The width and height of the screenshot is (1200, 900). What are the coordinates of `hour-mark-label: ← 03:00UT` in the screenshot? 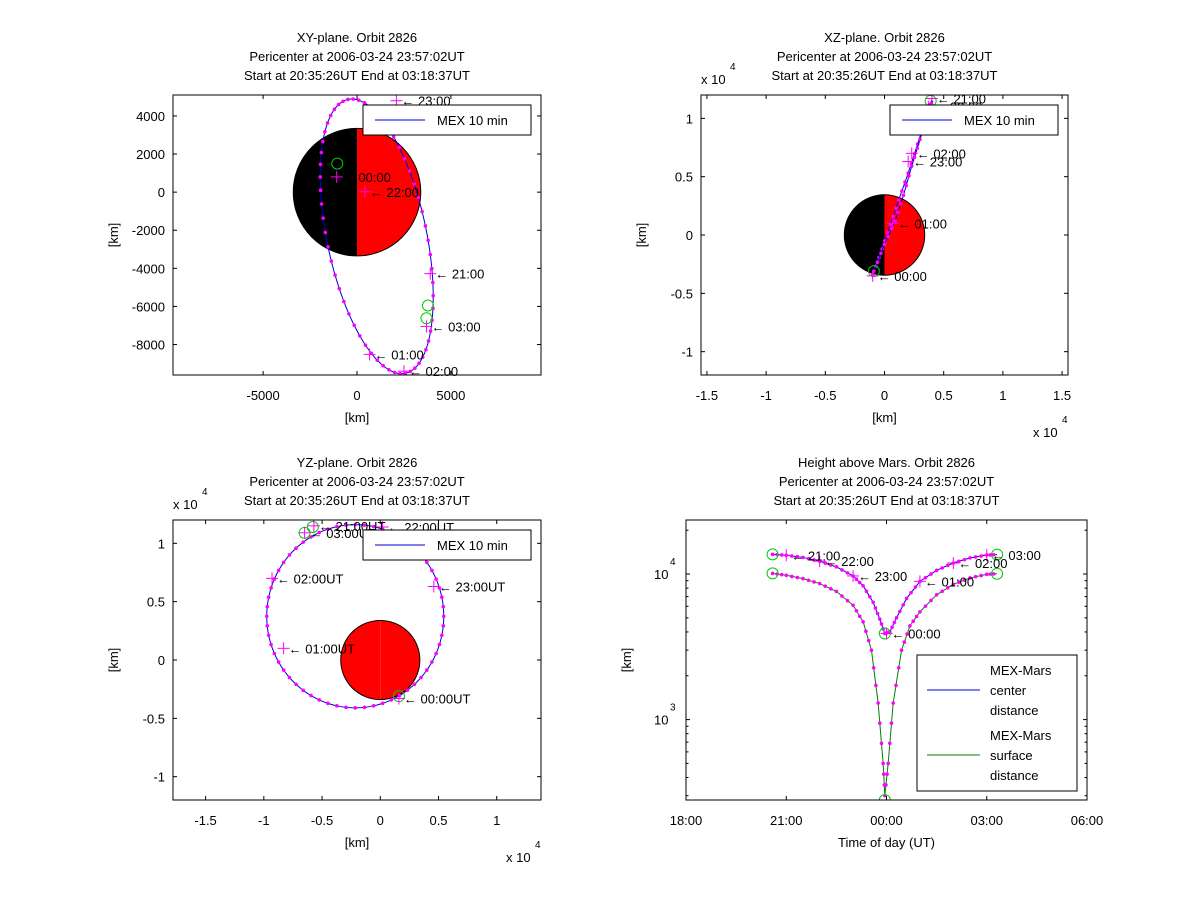 It's located at (343, 533).